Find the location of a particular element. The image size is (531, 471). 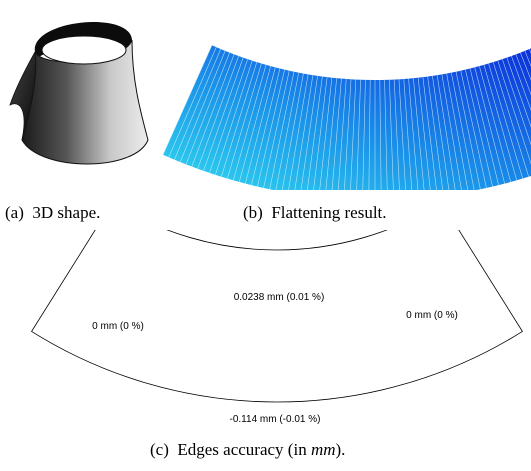

caption-c: (c) Edges accuracy (in mm). is located at coordinates (247, 450).